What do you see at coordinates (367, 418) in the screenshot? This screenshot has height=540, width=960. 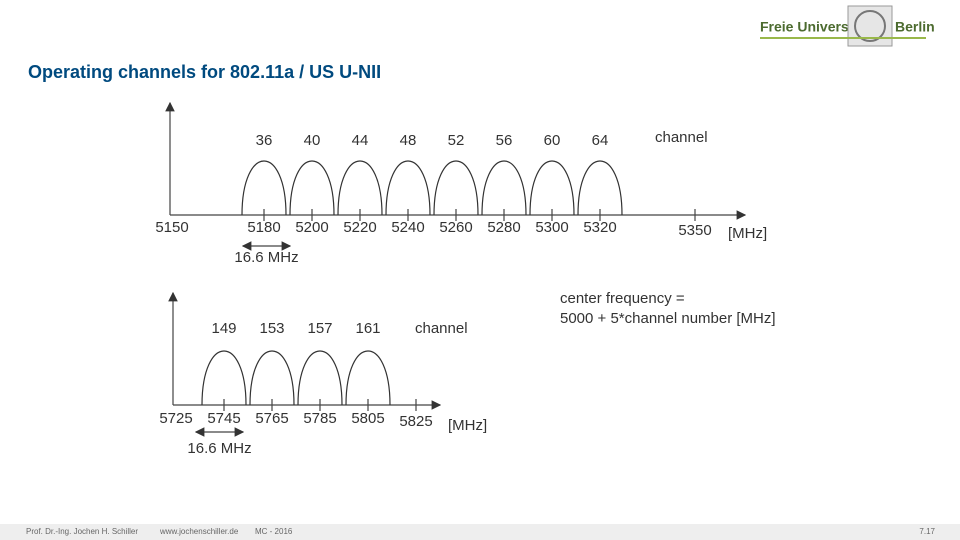 I see `frequency-label: 5805` at bounding box center [367, 418].